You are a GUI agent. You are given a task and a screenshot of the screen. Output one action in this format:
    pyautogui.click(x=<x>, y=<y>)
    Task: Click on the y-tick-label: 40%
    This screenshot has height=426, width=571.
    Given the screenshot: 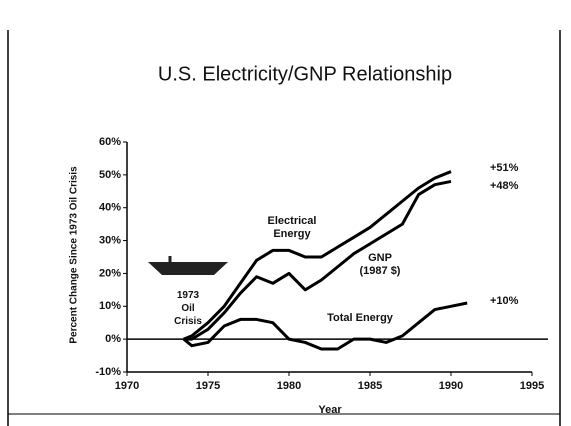 What is the action you would take?
    pyautogui.click(x=110, y=208)
    